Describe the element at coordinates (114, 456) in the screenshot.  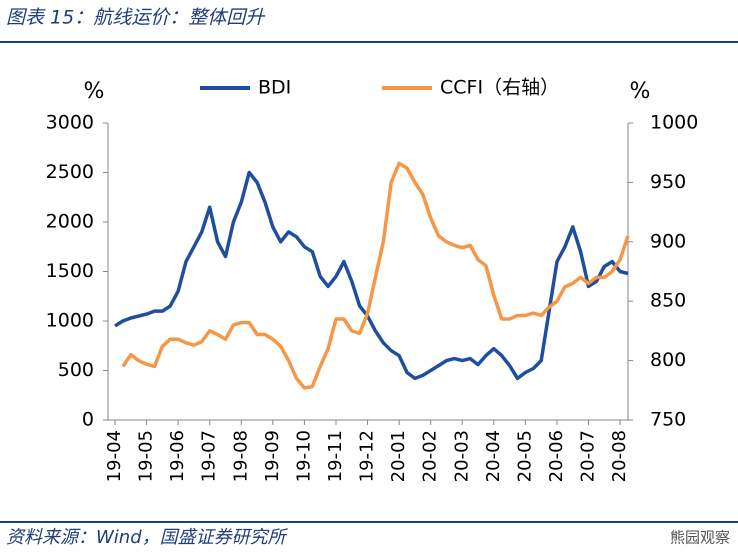
I see `x-tick-label: 19-04` at that location.